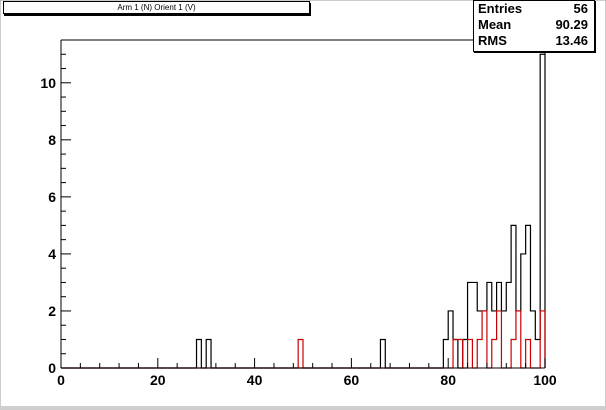 The width and height of the screenshot is (606, 410). Describe the element at coordinates (52, 368) in the screenshot. I see `y-tick-label-0: 0` at that location.